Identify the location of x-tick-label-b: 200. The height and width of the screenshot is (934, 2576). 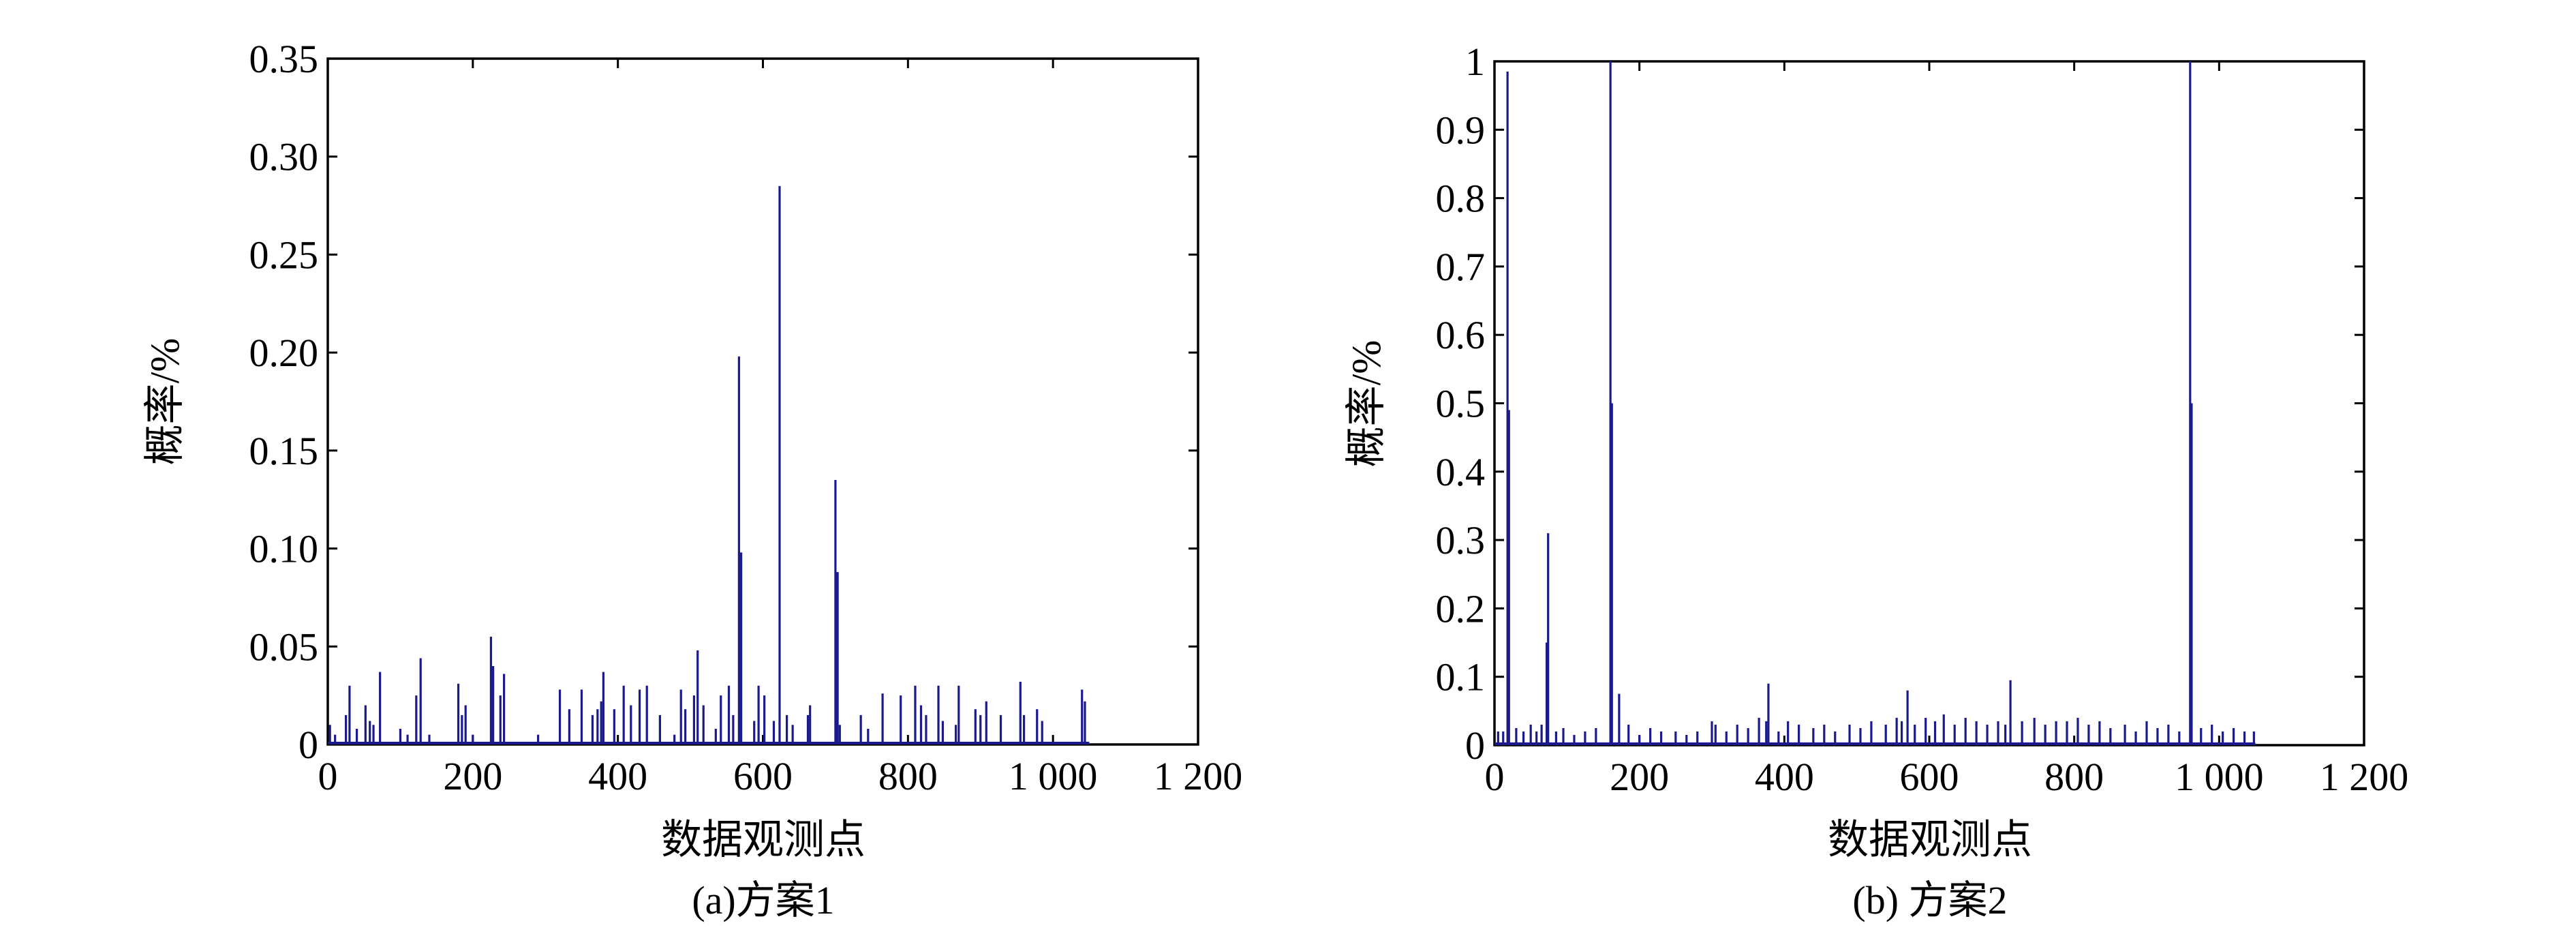
(1639, 777).